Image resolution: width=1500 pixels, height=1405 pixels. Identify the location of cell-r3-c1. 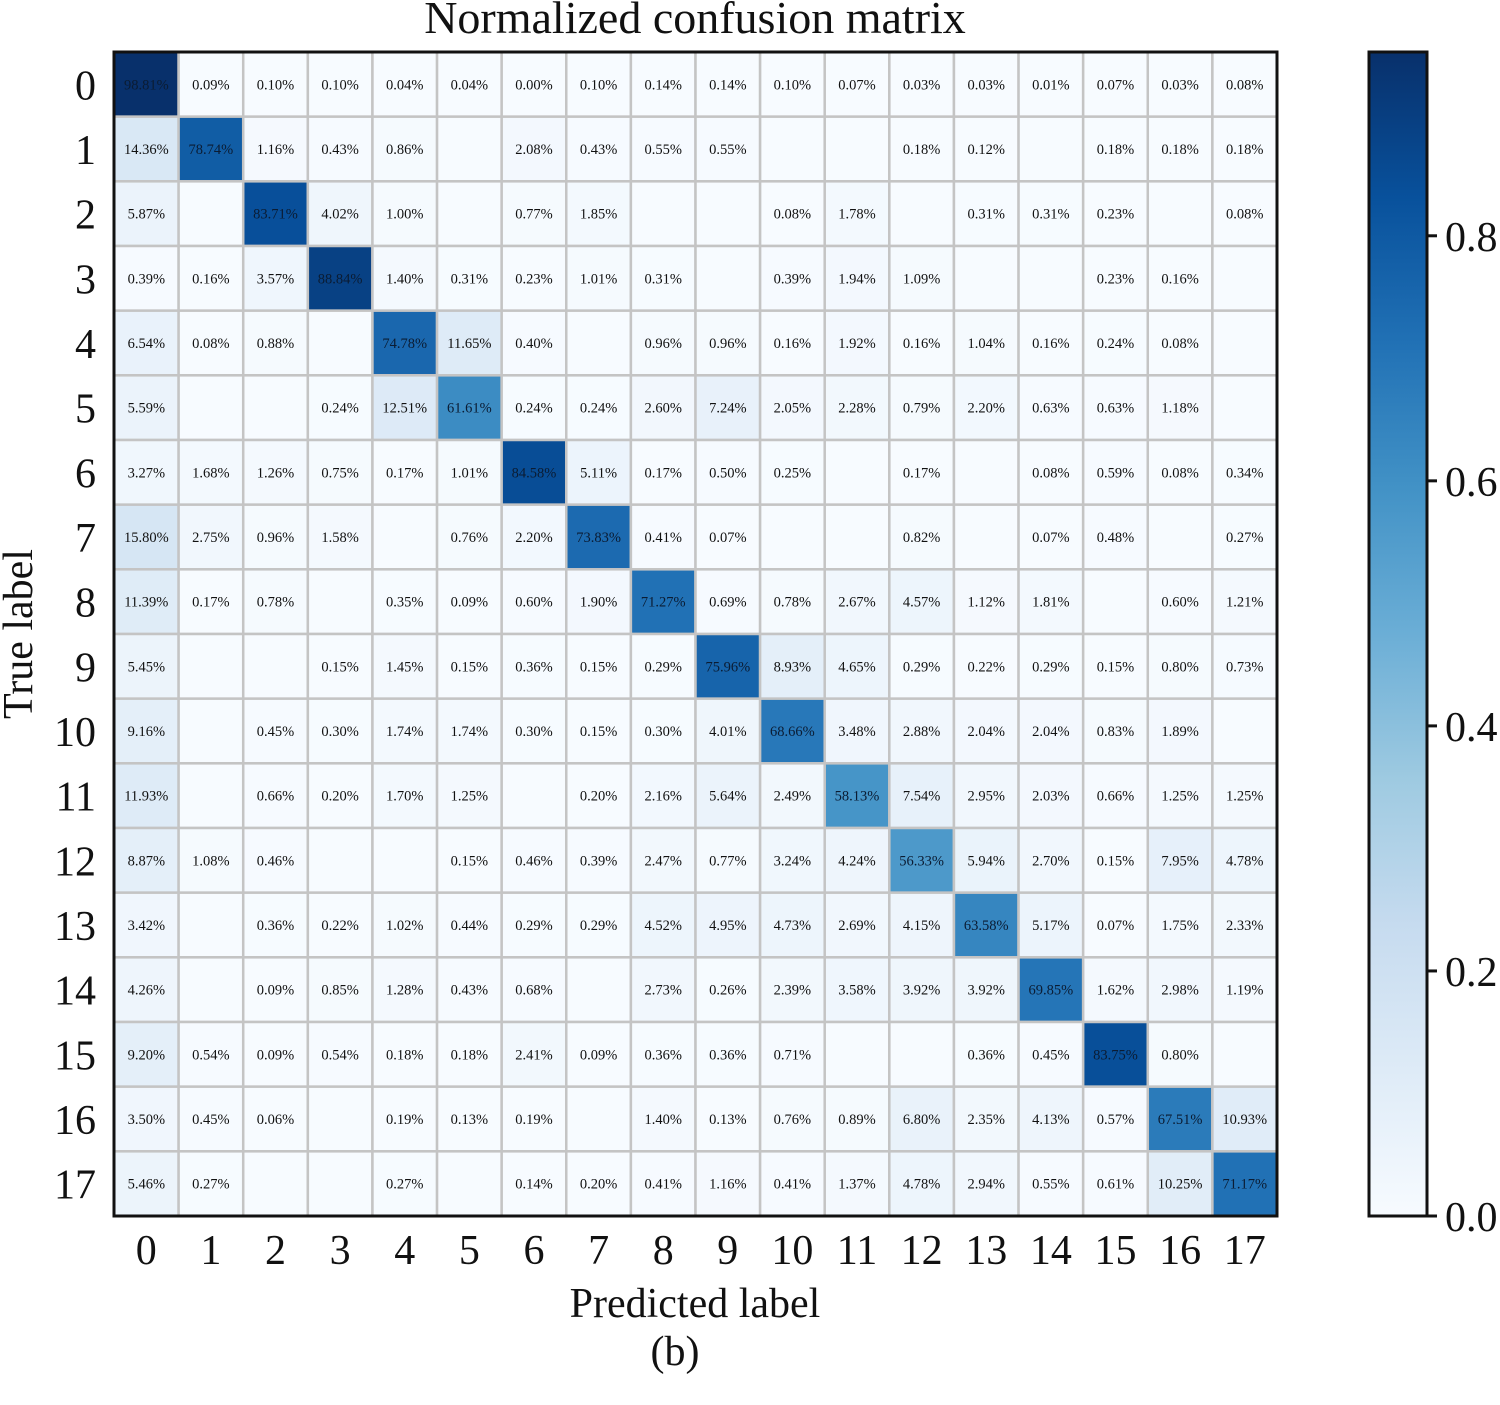
(211, 278).